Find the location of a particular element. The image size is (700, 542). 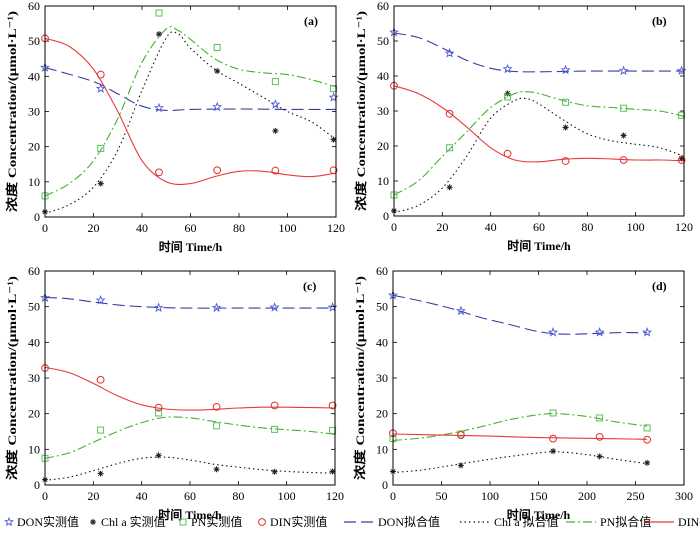

legend-marker-asterisk is located at coordinates (93, 522).